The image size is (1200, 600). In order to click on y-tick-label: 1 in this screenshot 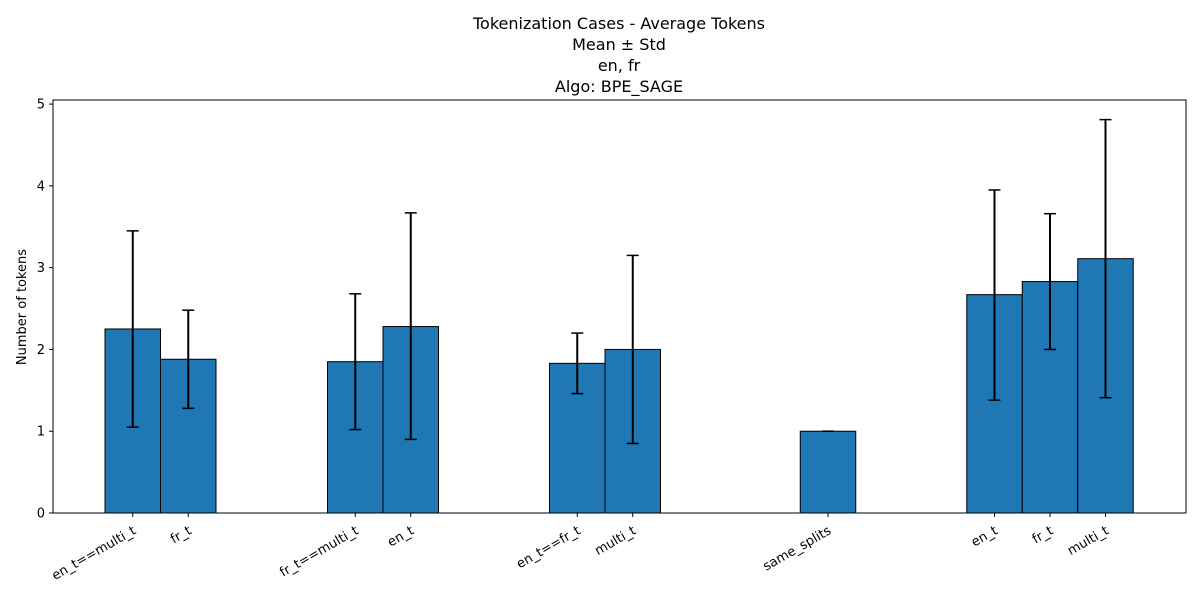, I will do `click(41, 432)`.